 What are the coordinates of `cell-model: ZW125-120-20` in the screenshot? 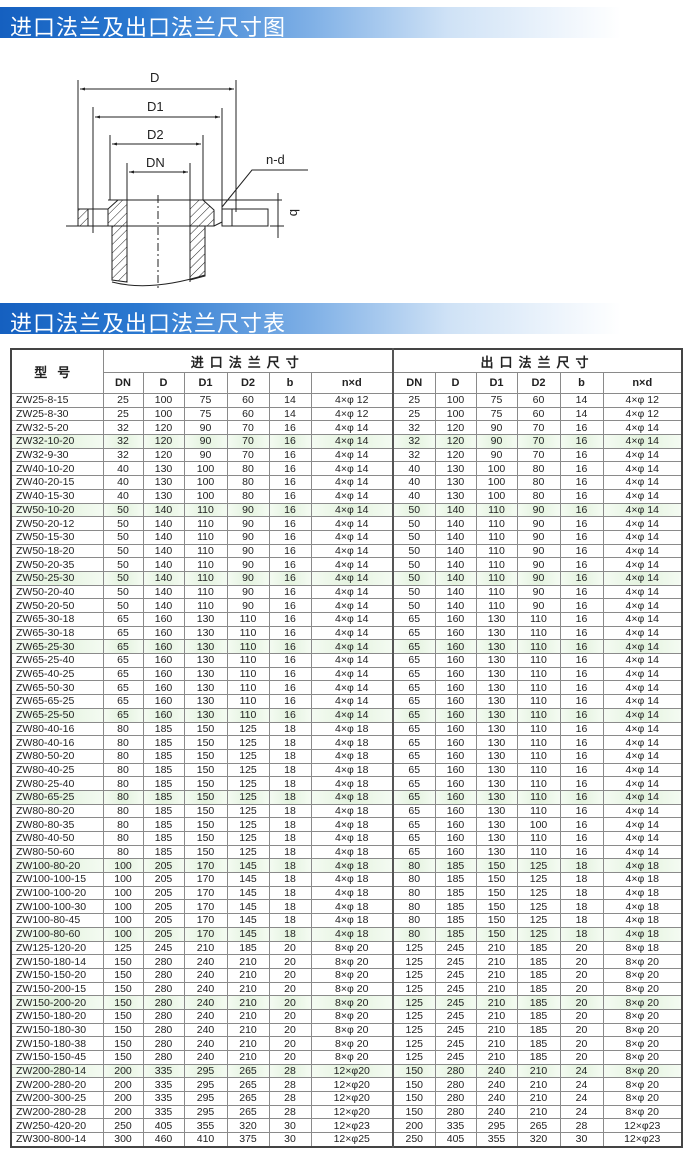 It's located at (57, 948).